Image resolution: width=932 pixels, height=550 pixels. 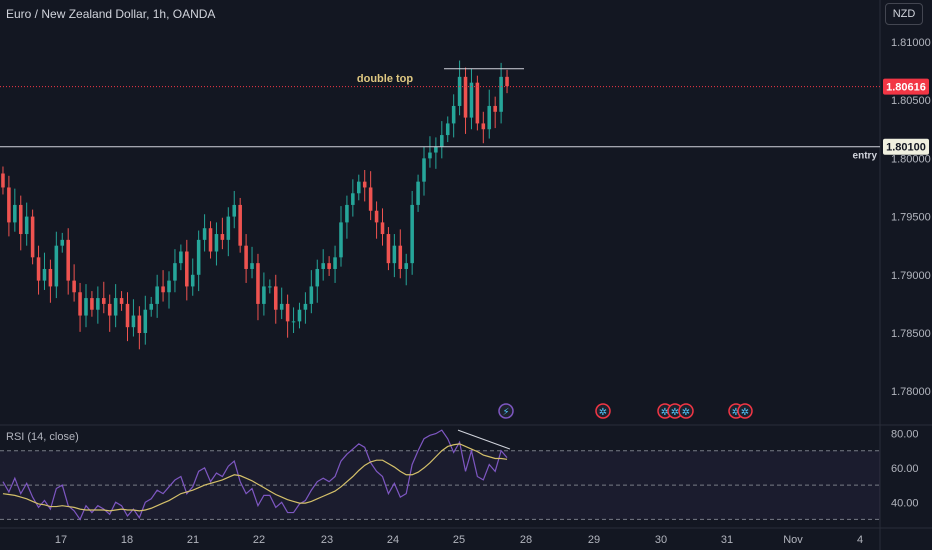 What do you see at coordinates (911, 276) in the screenshot?
I see `price-tick-label: 1.79000` at bounding box center [911, 276].